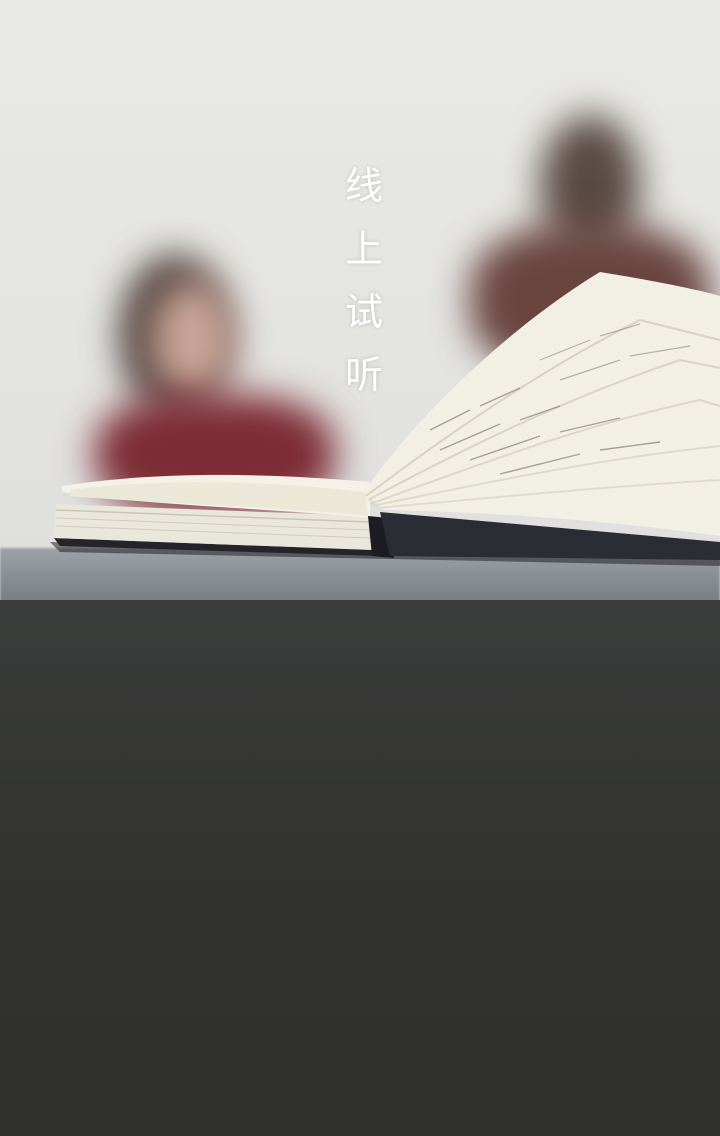 The width and height of the screenshot is (720, 1136). I want to click on title-char-4: 听, so click(363, 375).